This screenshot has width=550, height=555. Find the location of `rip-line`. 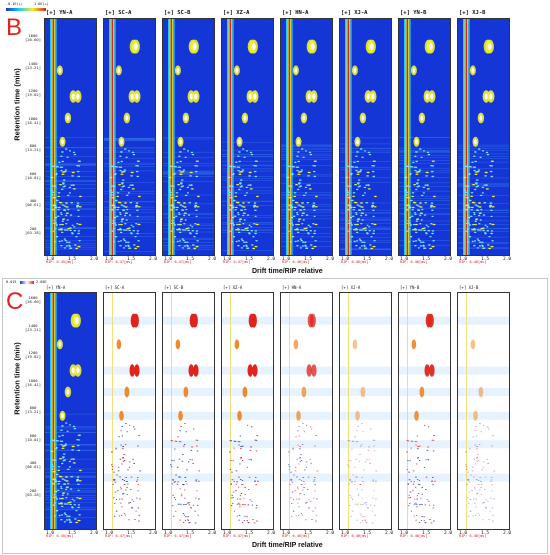

rip-line is located at coordinates (51, 137).